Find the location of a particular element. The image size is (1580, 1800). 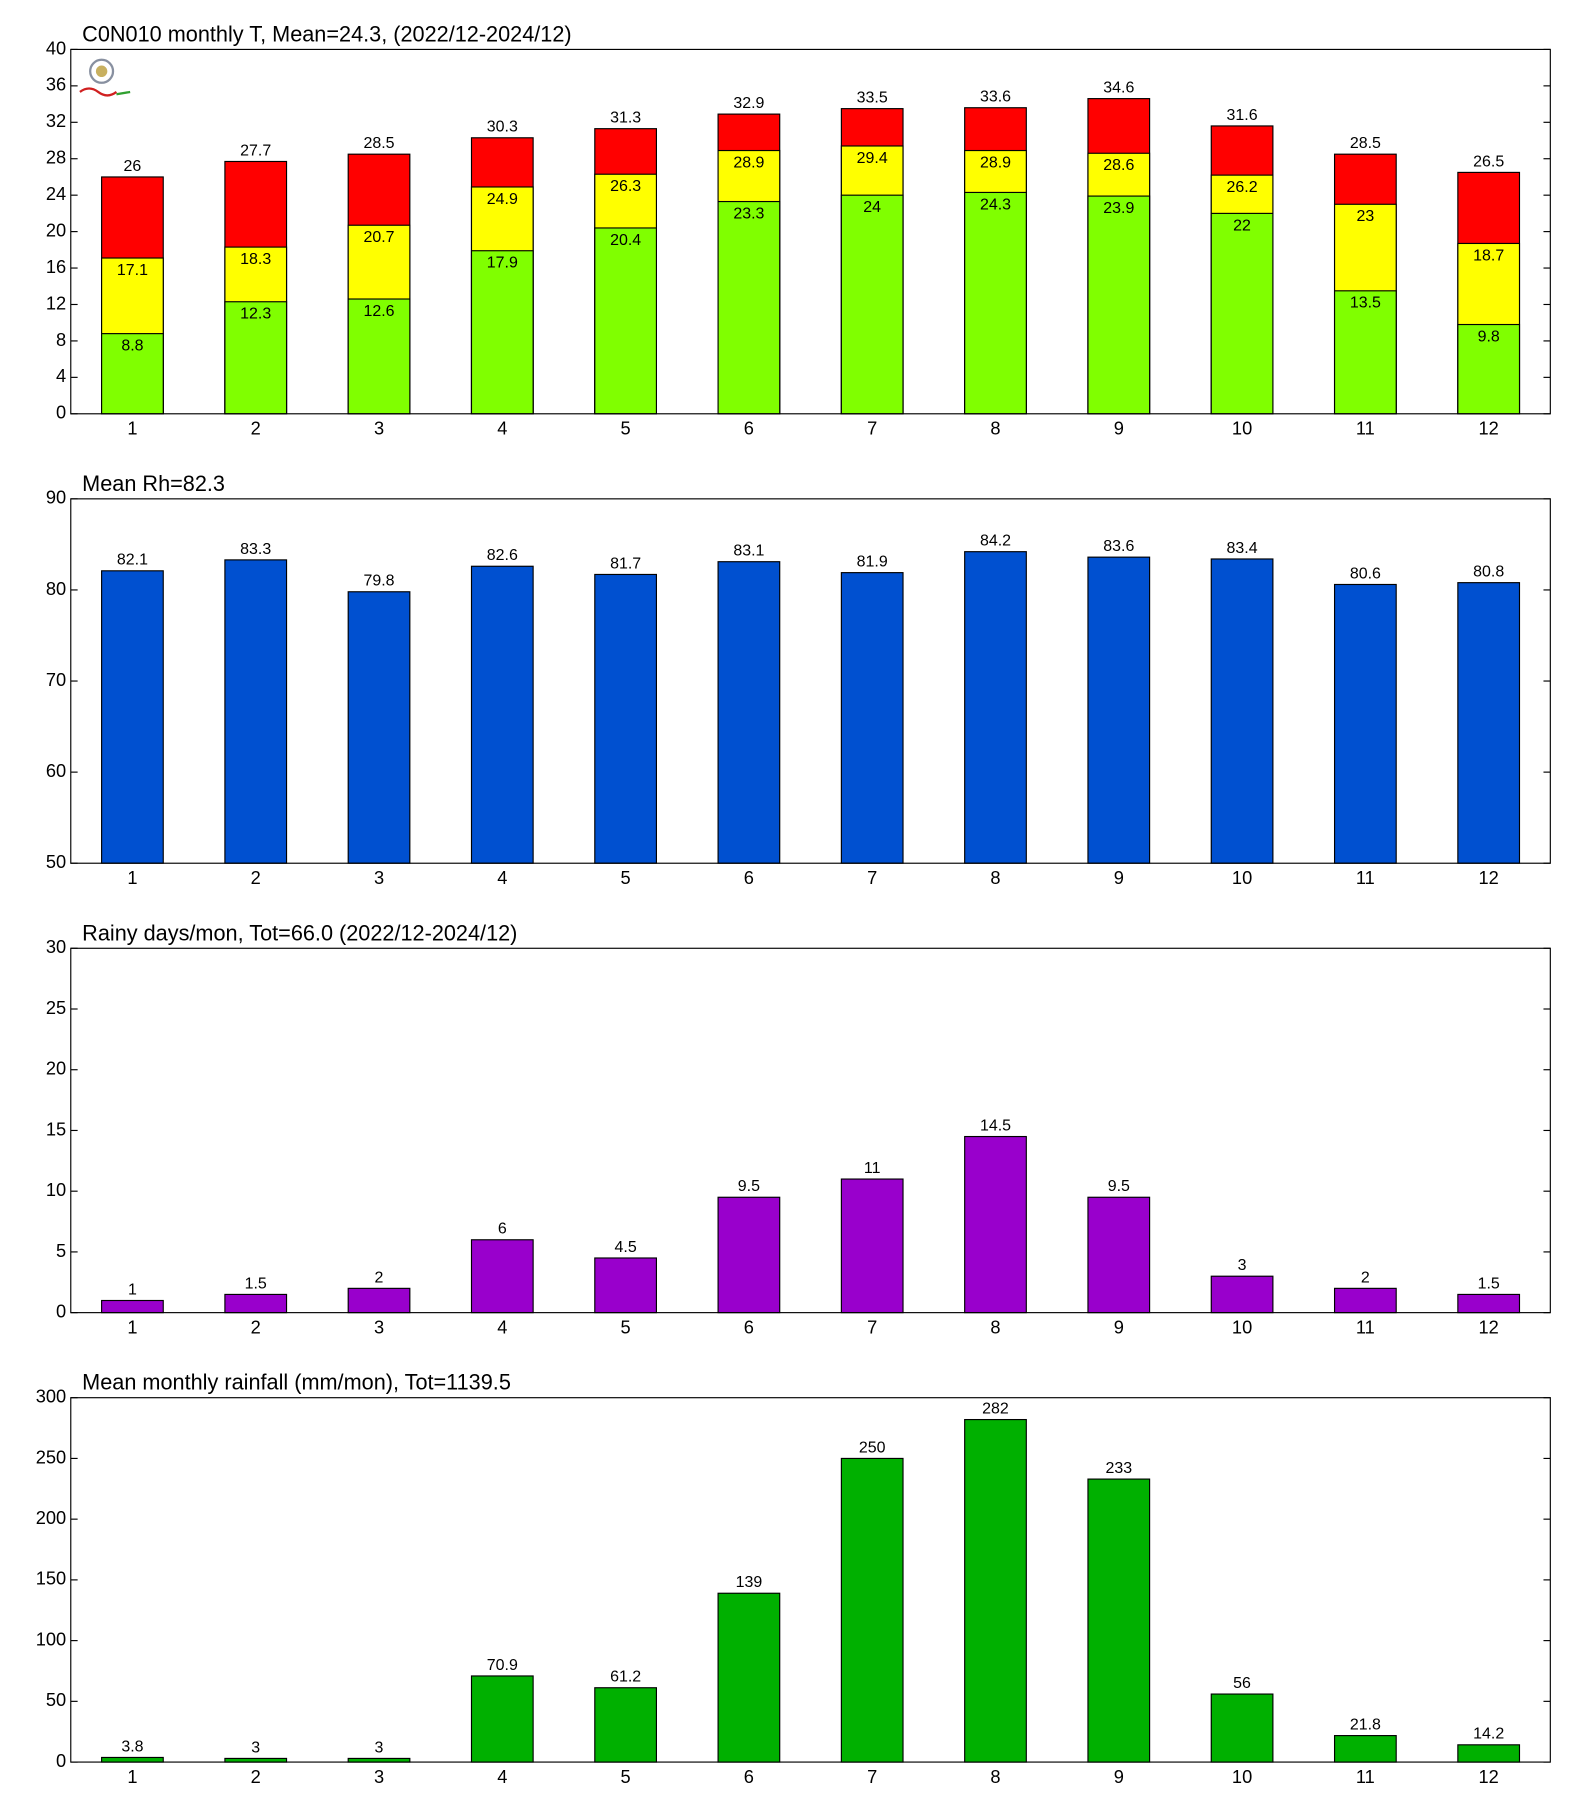

x-tick-label: 10 is located at coordinates (1242, 877).